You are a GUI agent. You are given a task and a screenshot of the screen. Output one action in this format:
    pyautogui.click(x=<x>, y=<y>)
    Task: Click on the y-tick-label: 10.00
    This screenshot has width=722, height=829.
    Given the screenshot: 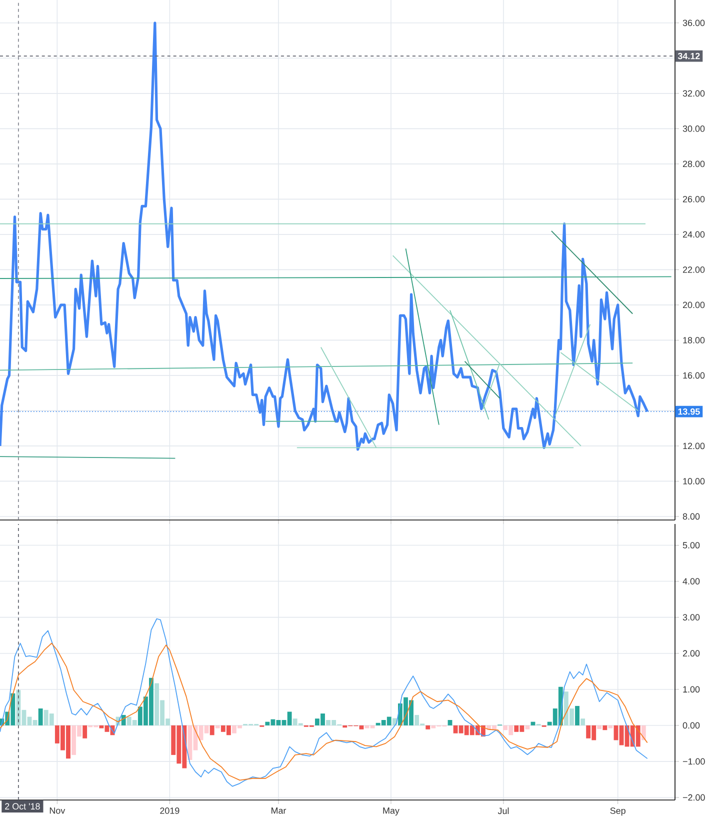 What is the action you would take?
    pyautogui.click(x=694, y=481)
    